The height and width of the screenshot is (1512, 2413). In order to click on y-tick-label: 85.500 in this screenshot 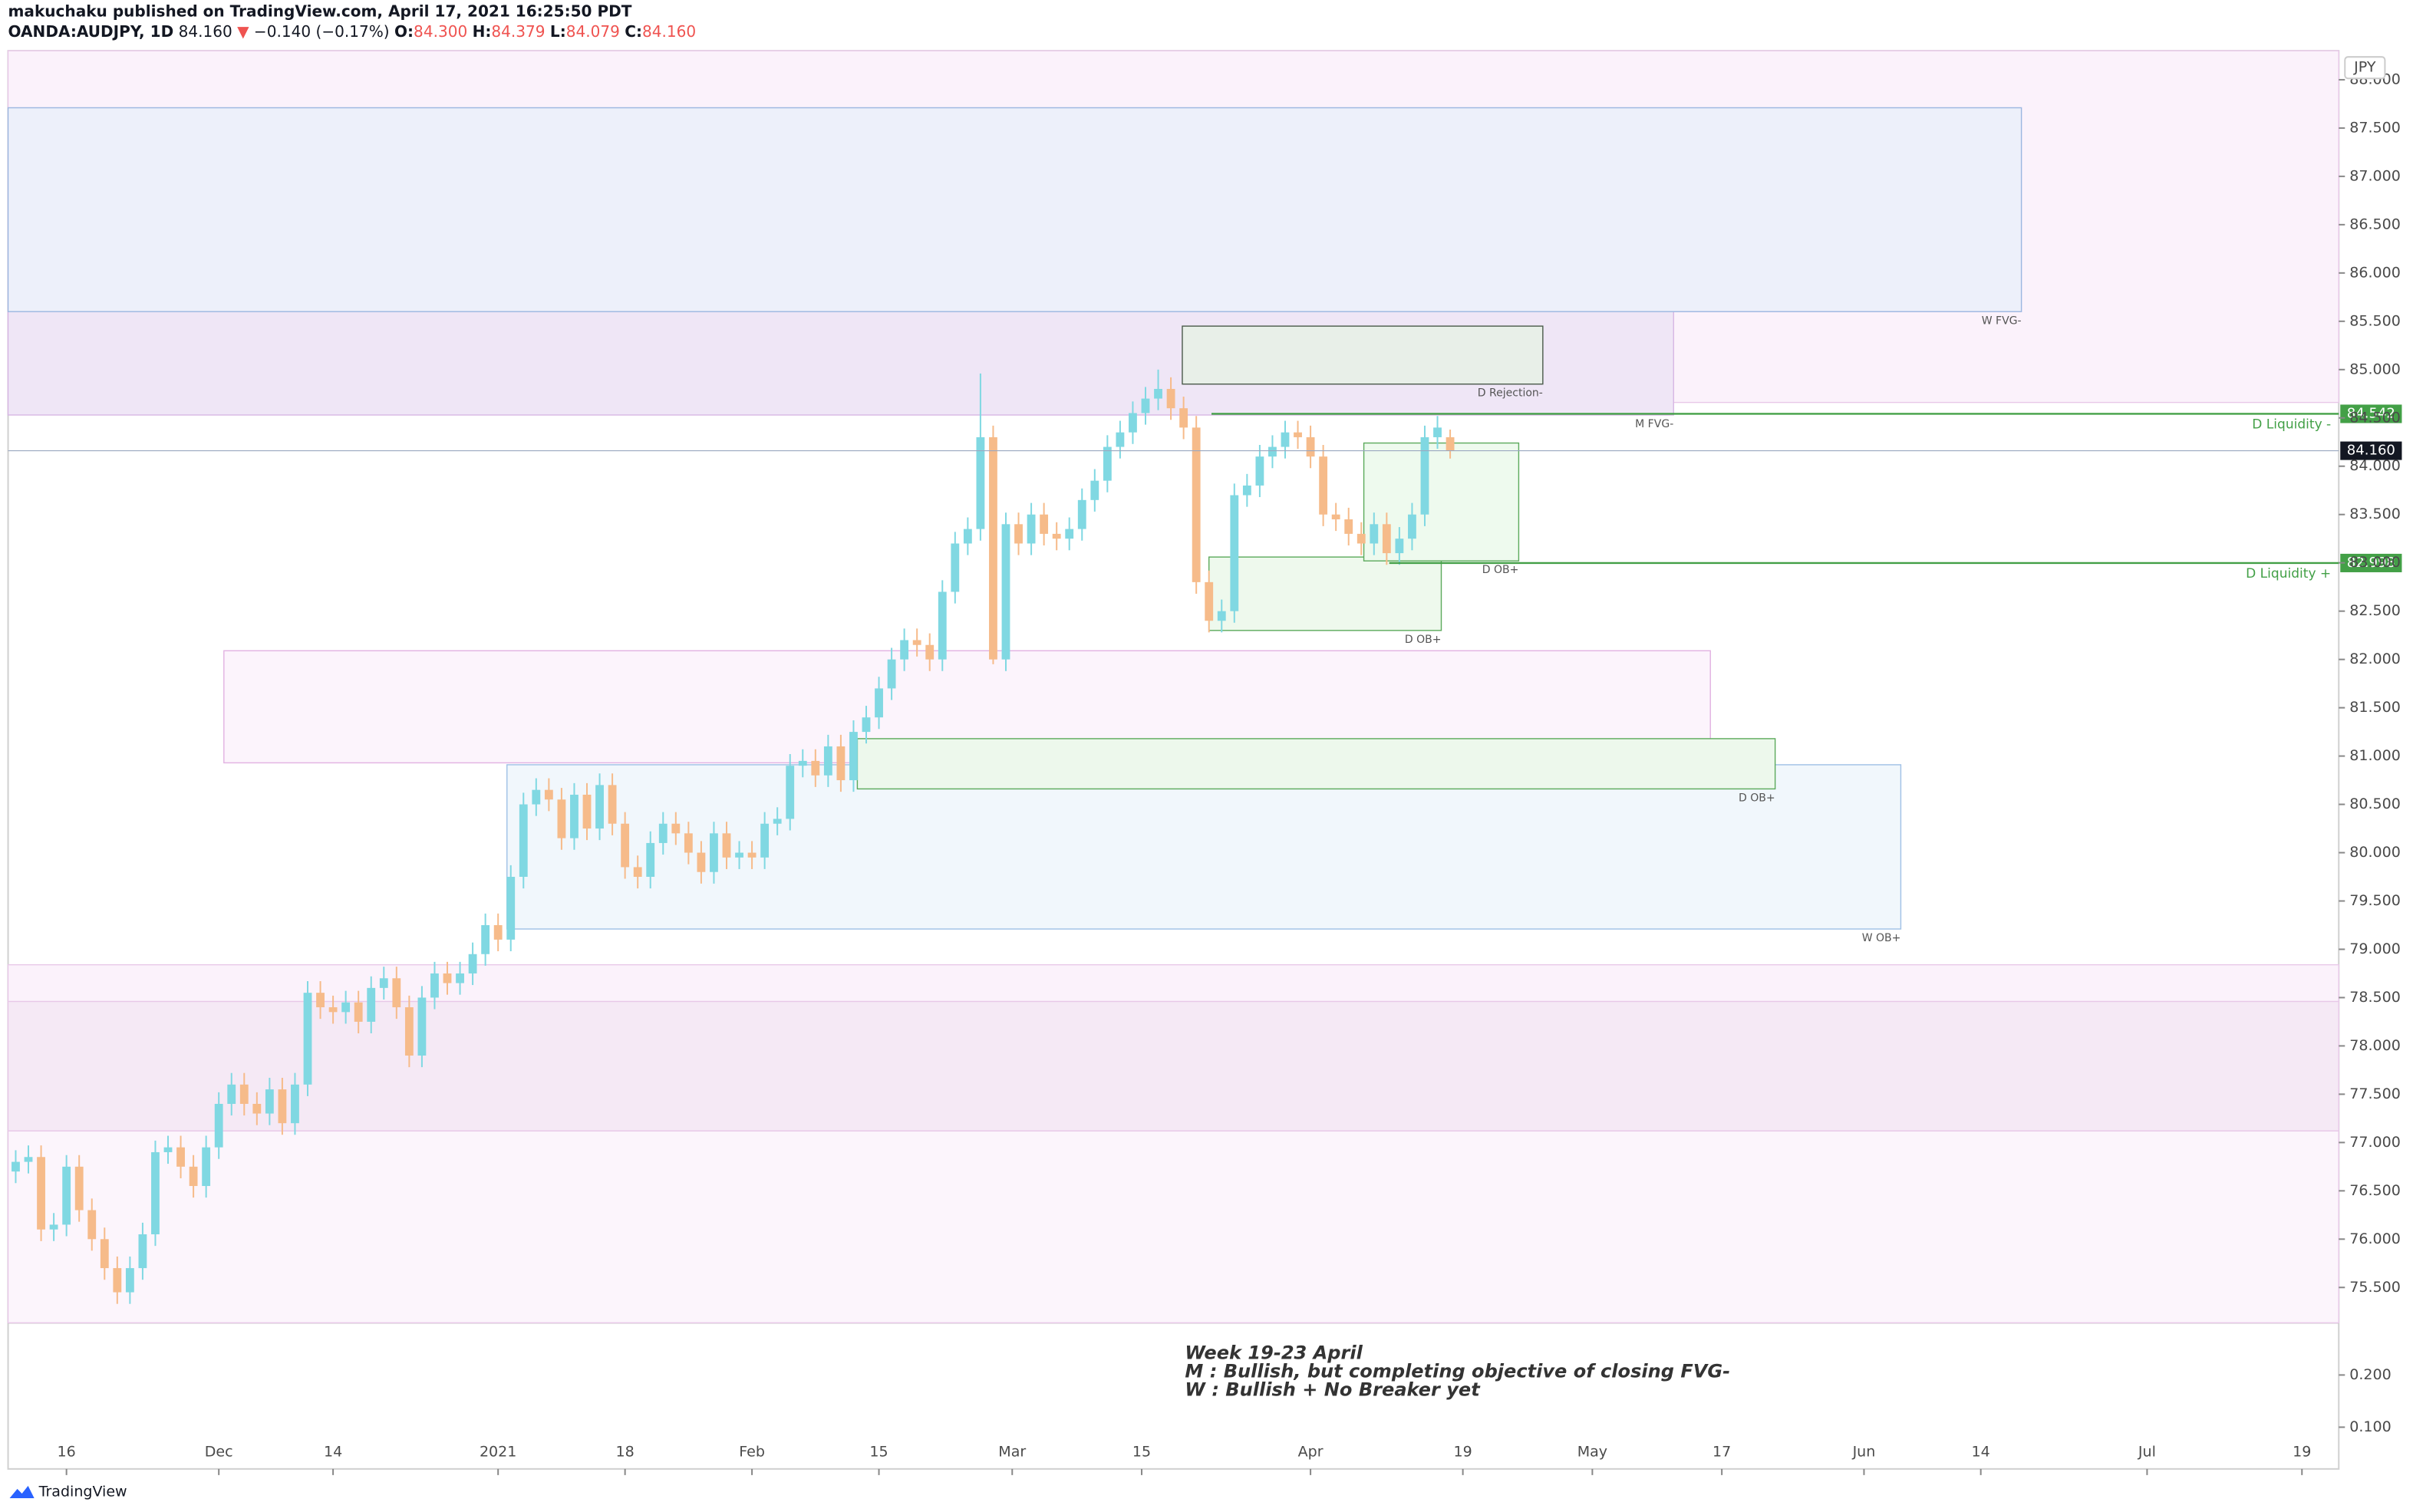, I will do `click(2375, 320)`.